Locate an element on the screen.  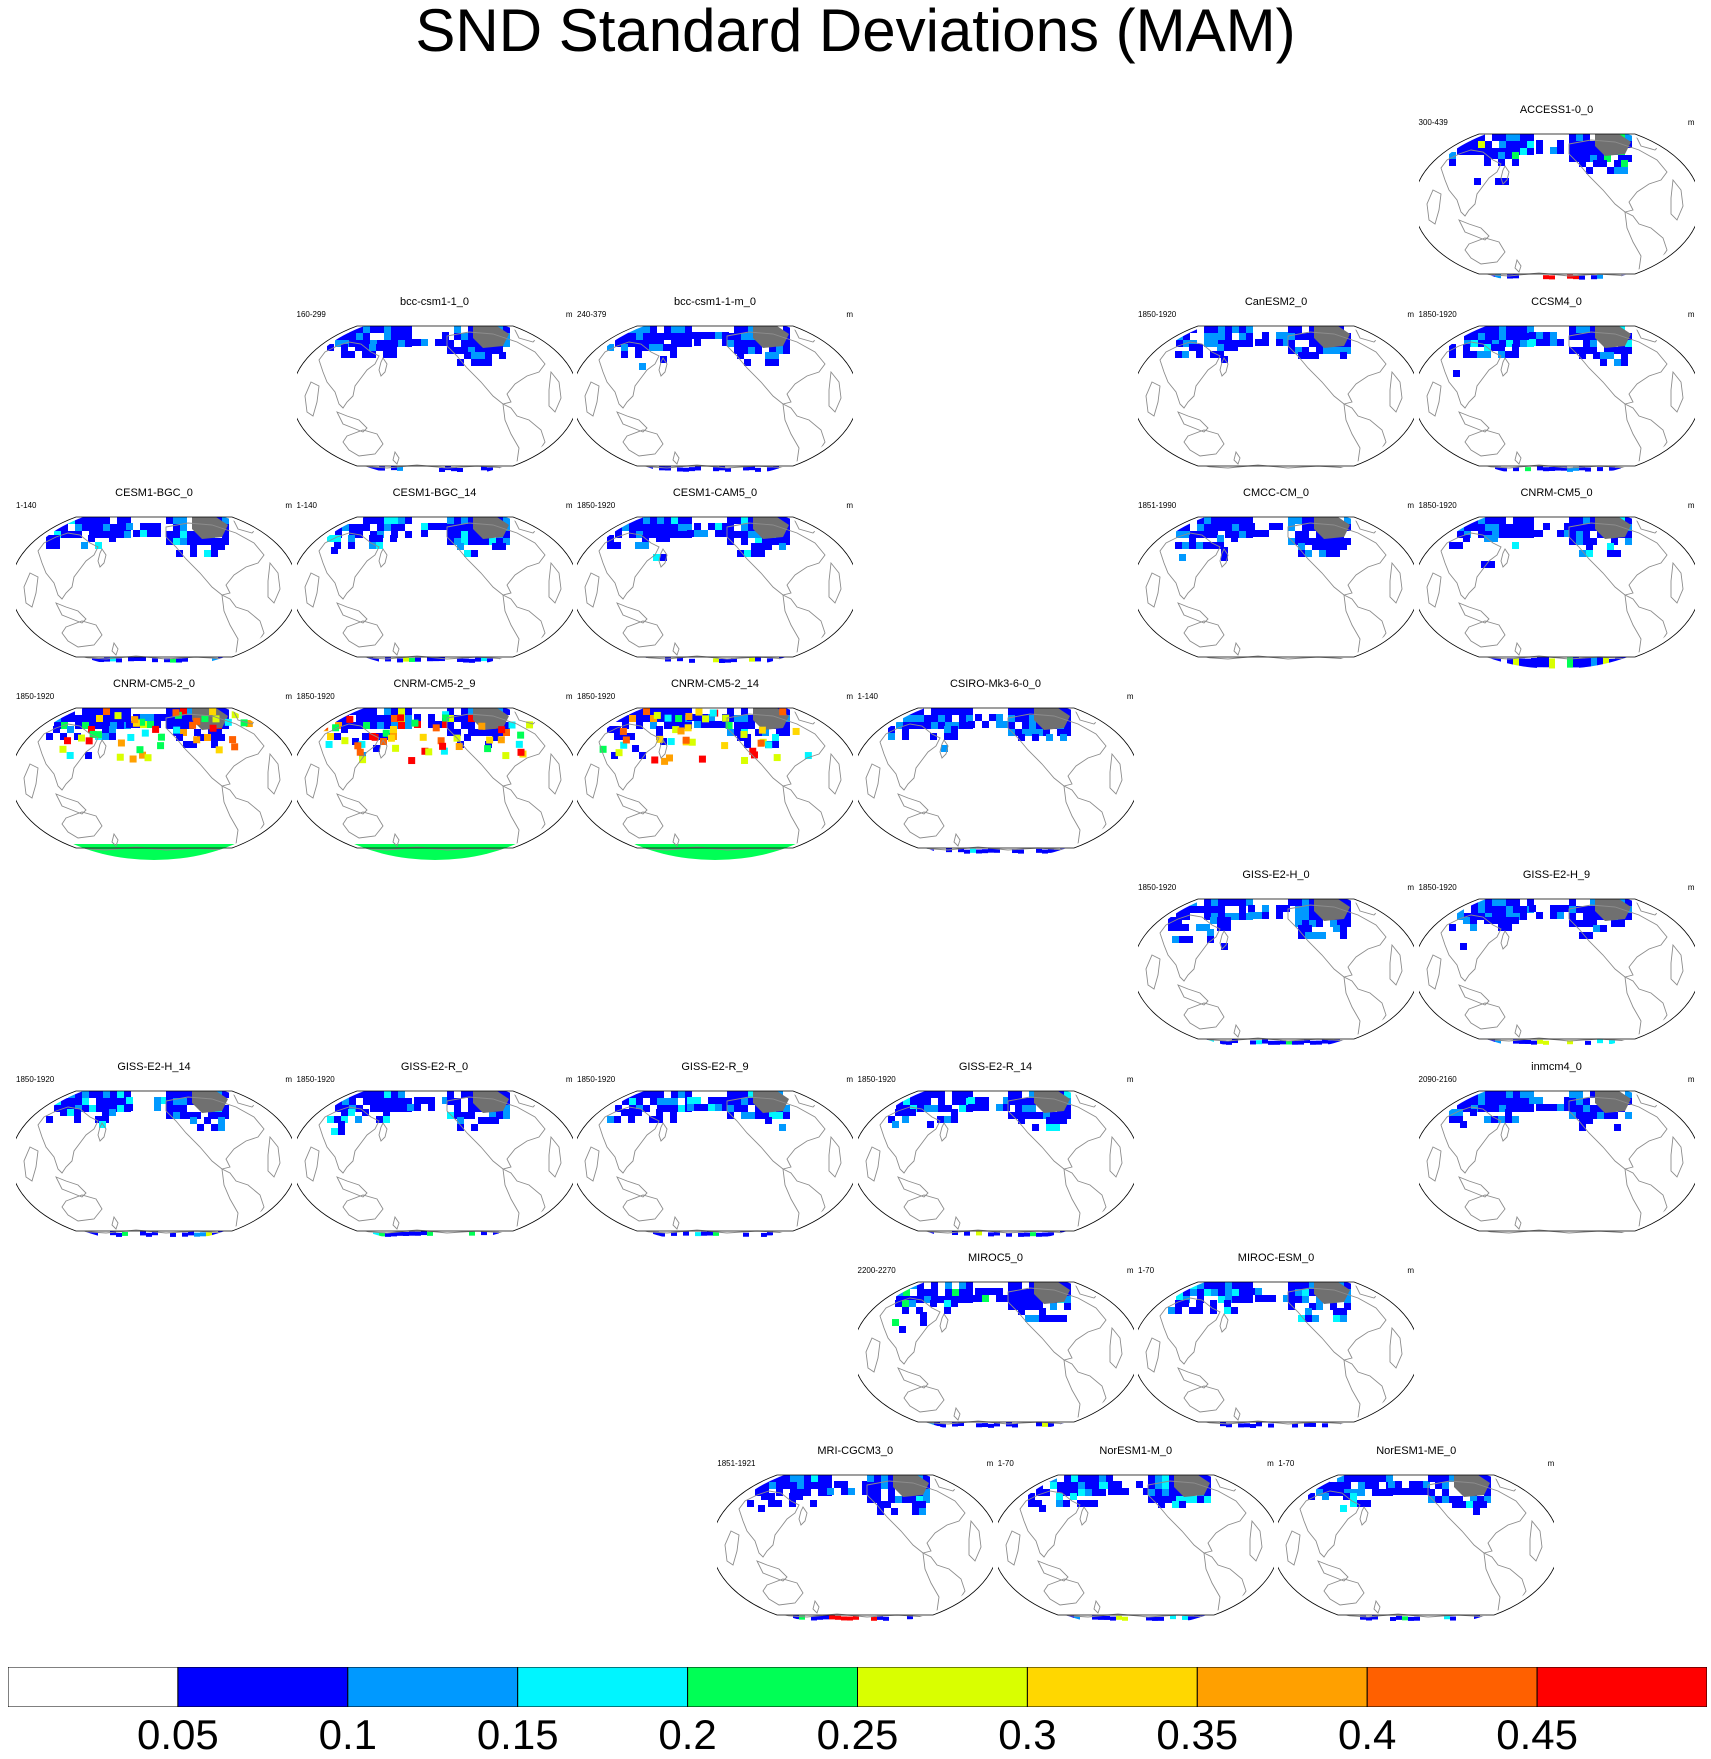
colorbar-tick-label: 0.25 is located at coordinates (857, 1734).